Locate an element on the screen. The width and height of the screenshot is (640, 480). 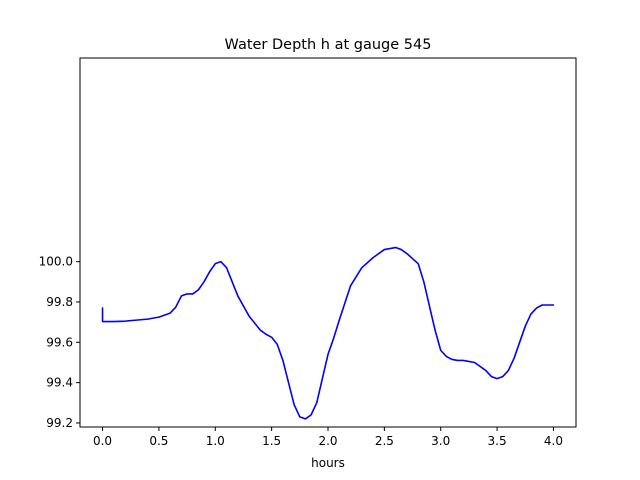
y-tick-label: 99.4 is located at coordinates (59, 383).